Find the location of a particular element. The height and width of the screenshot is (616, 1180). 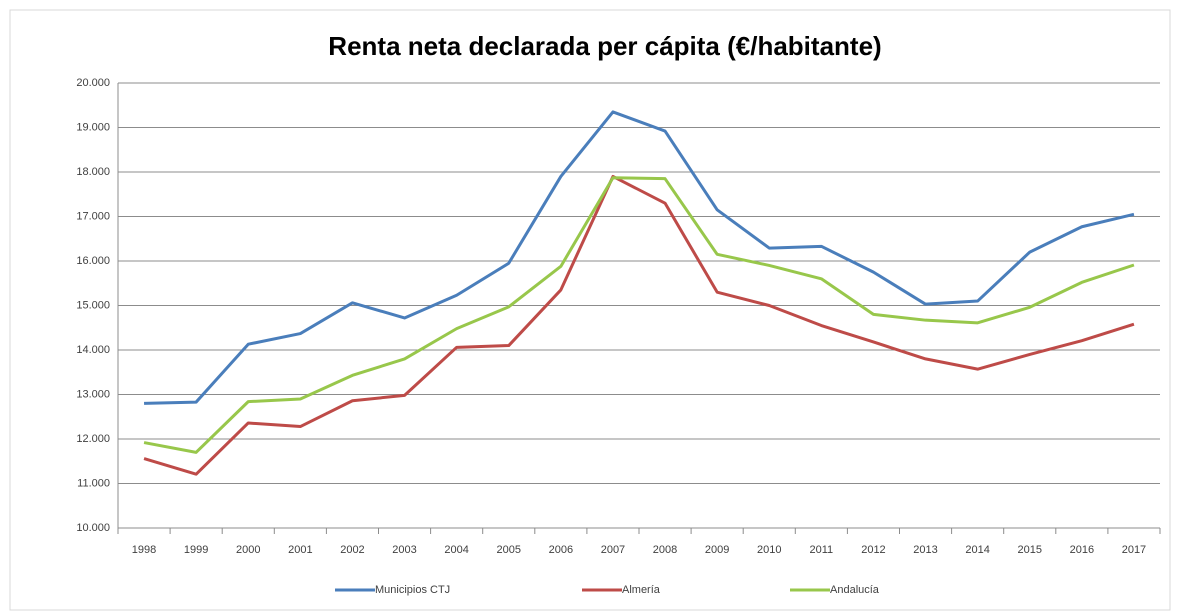

x-tick-label: 2006 is located at coordinates (561, 550).